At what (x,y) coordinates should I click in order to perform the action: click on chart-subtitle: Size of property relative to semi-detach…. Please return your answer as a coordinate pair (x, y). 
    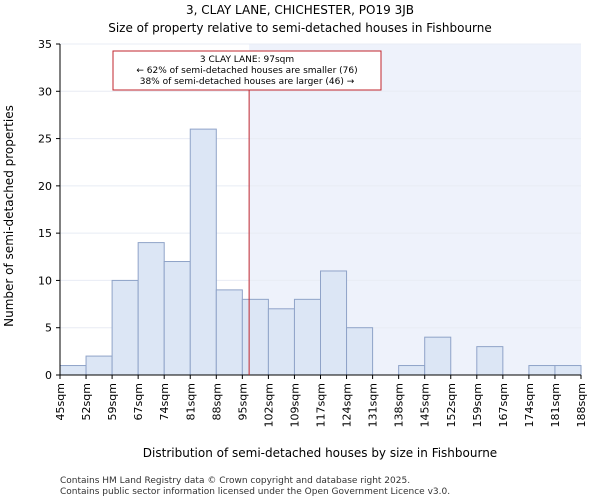
    Looking at the image, I should click on (300, 28).